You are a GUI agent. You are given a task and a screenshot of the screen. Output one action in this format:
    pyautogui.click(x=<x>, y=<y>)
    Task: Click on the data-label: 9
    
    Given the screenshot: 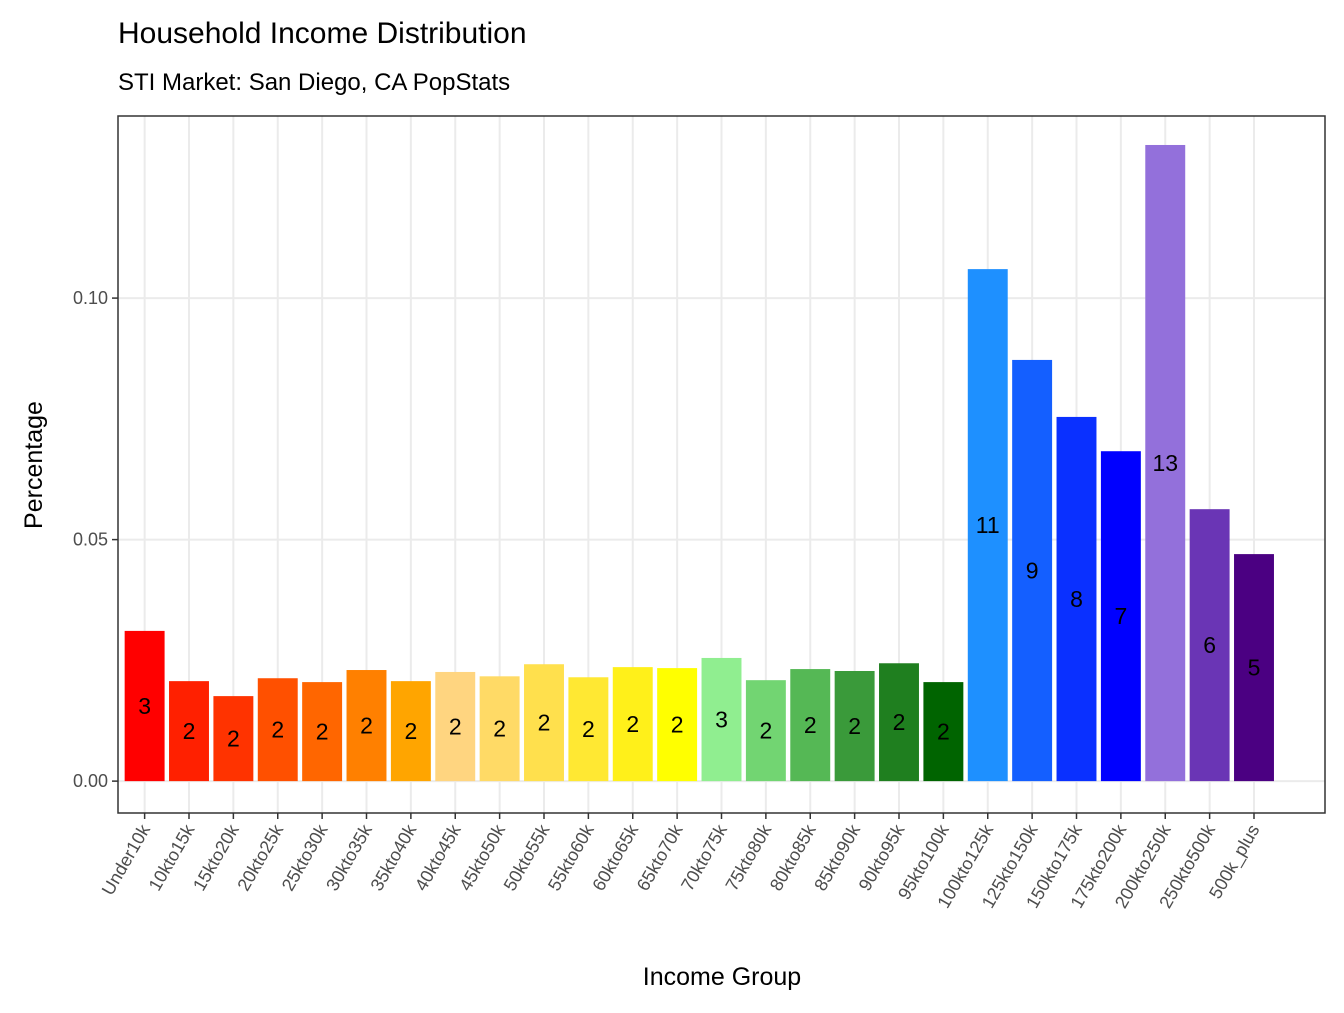 What is the action you would take?
    pyautogui.click(x=1032, y=571)
    